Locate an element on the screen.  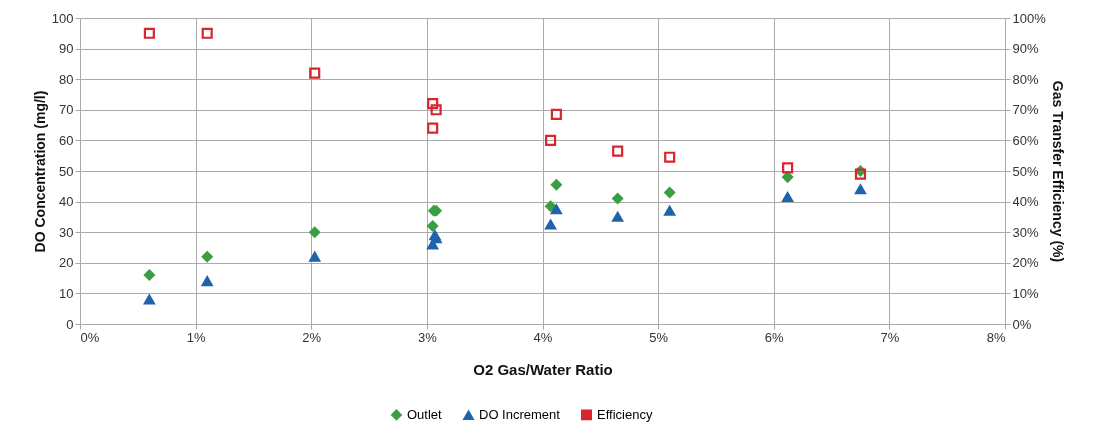
x-tick-label: 3% is located at coordinates (427, 337).